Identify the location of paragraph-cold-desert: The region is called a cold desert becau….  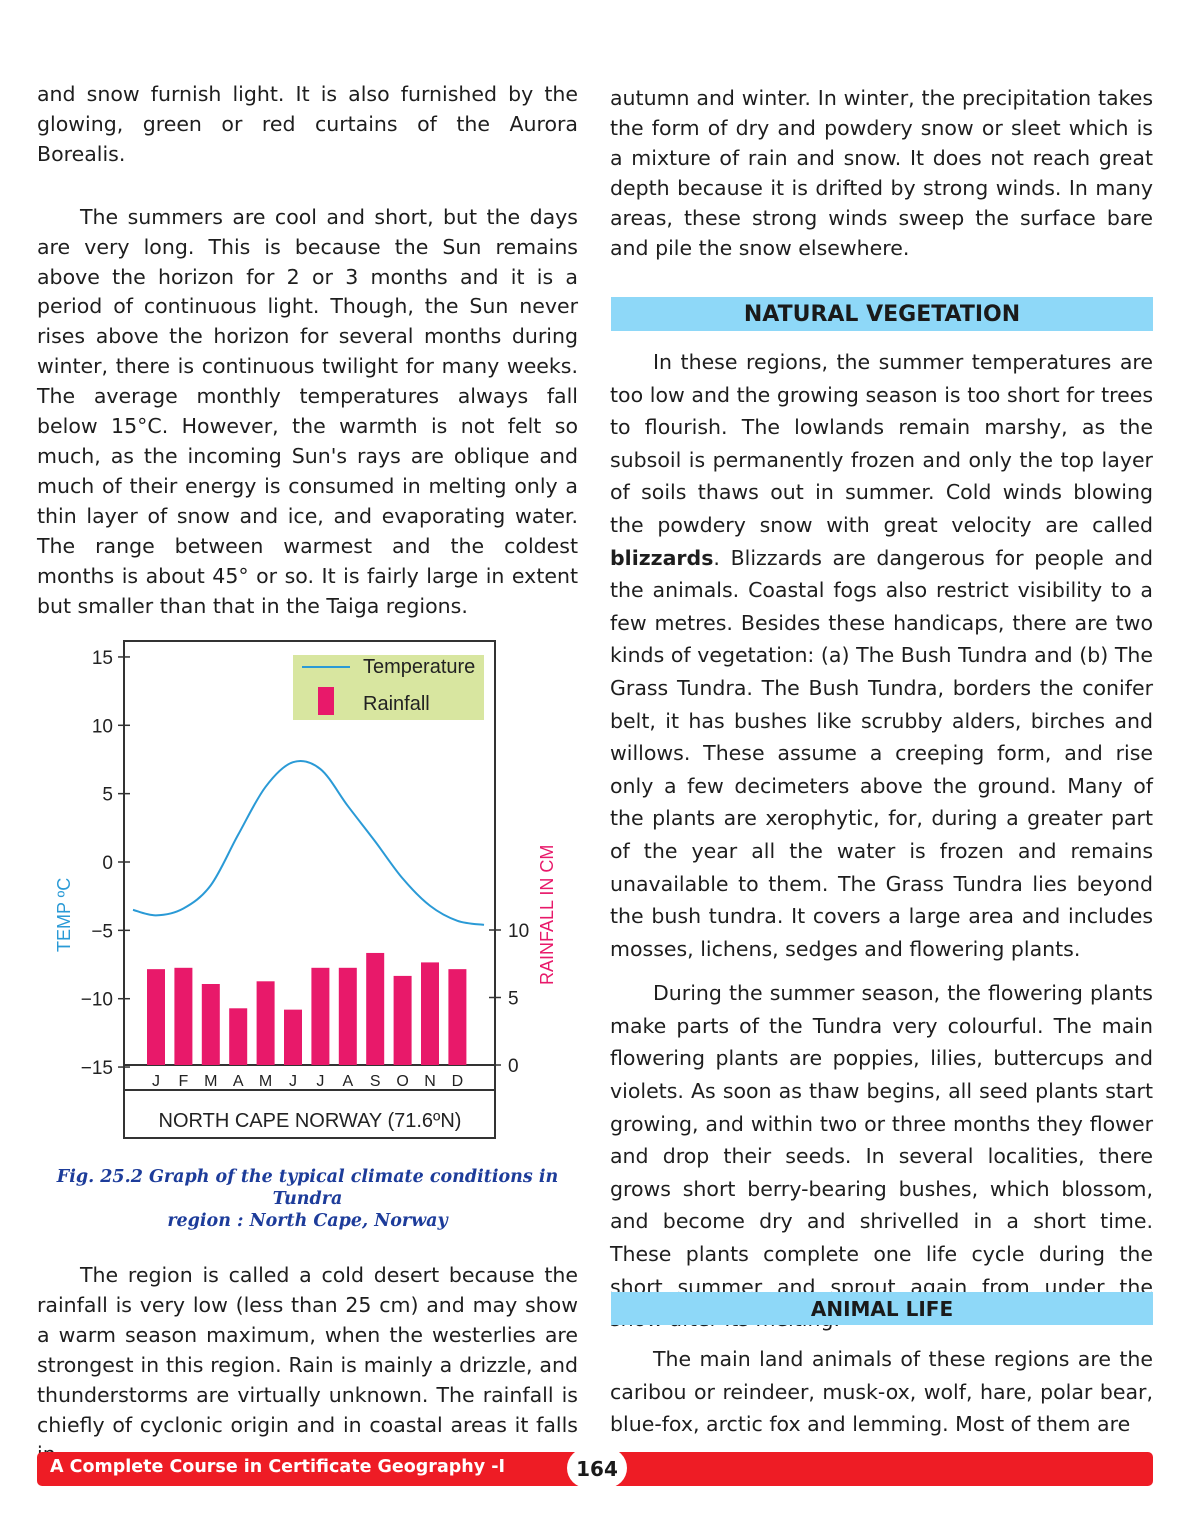
(307, 1364).